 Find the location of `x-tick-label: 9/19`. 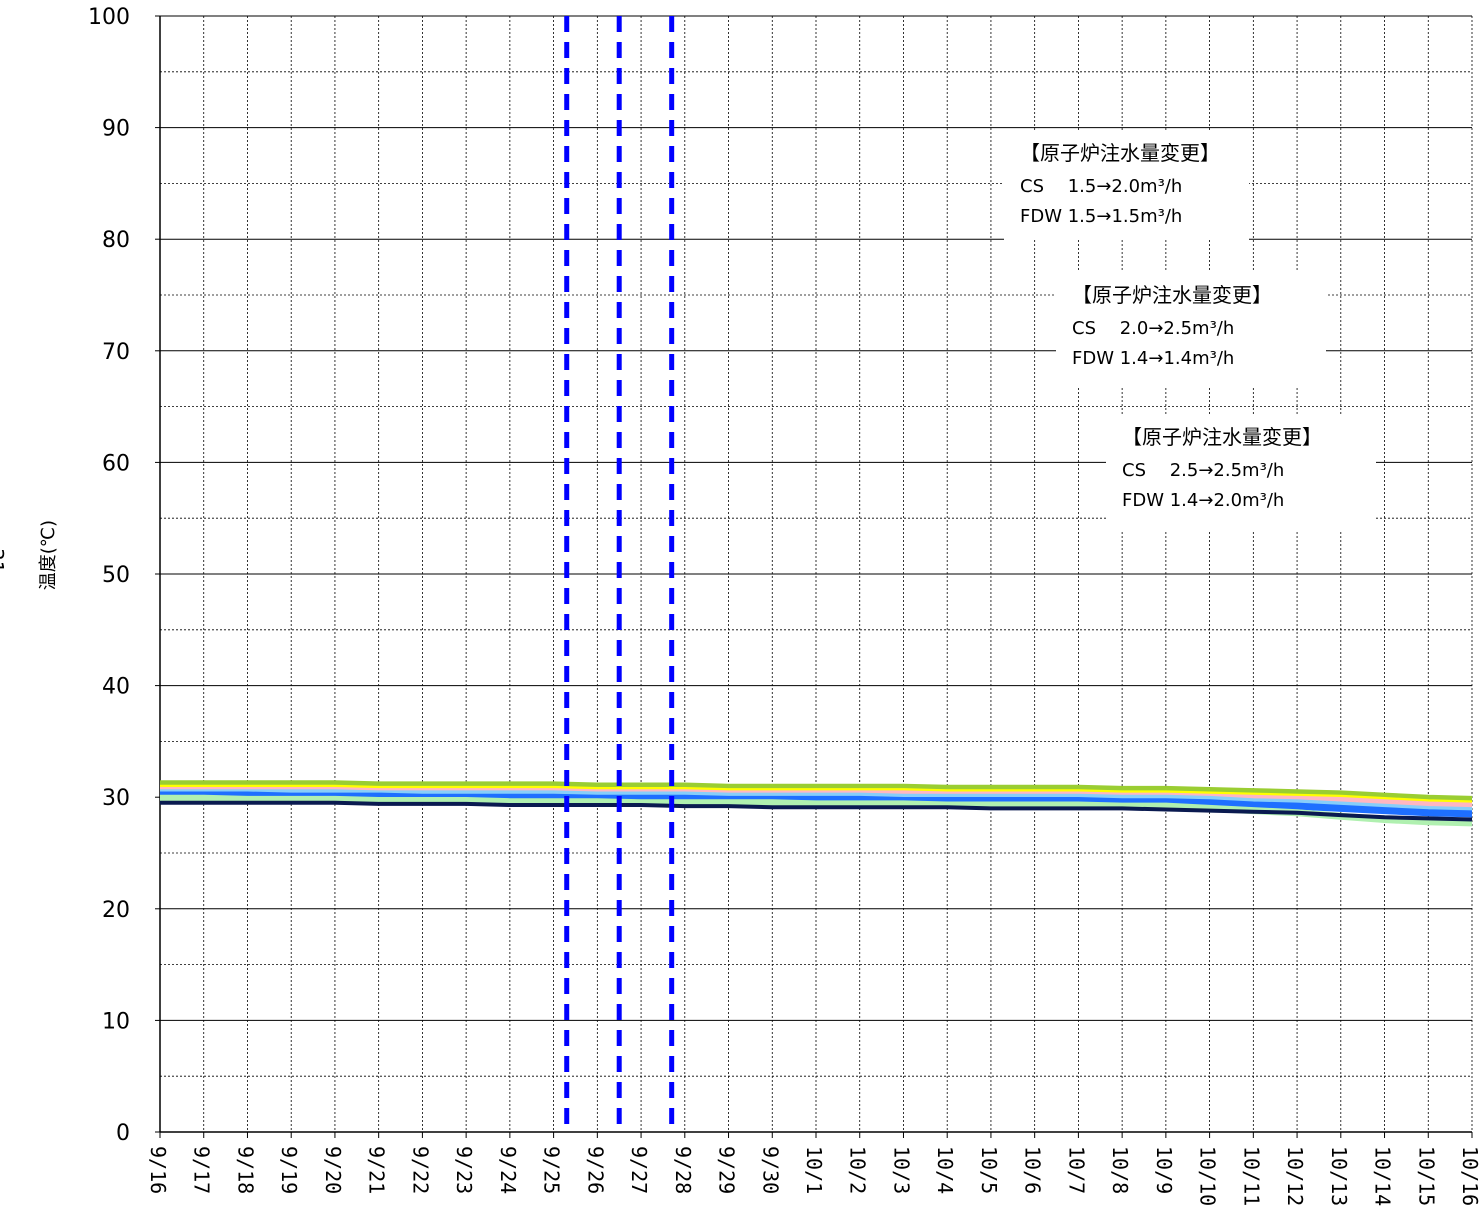

x-tick-label: 9/19 is located at coordinates (289, 1170).